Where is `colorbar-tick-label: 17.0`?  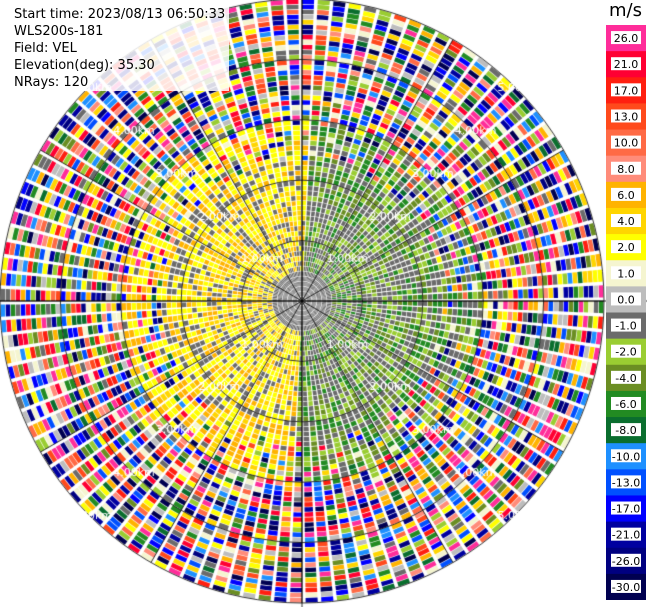 colorbar-tick-label: 17.0 is located at coordinates (626, 90).